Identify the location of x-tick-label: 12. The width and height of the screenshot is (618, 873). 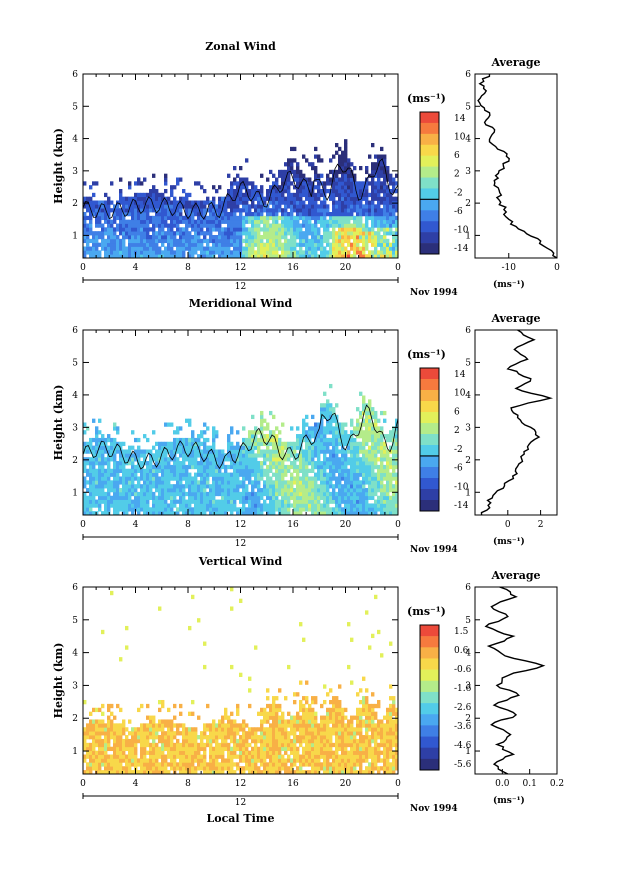
(240, 525).